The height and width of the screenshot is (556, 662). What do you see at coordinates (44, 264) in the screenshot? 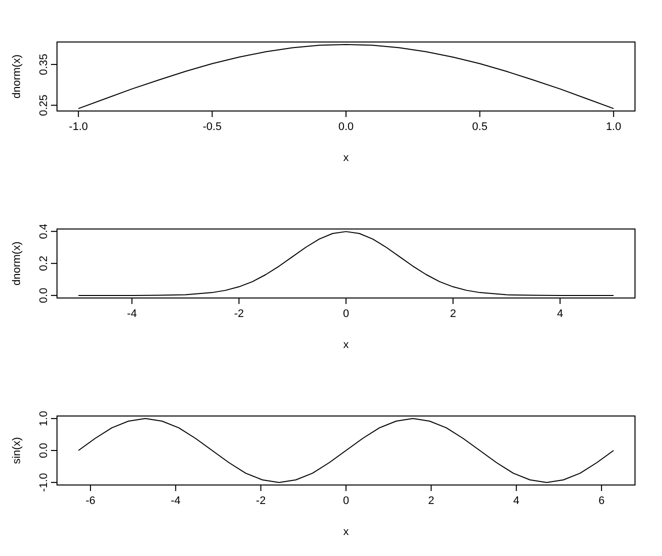
I see `y-tick-label: 0.2` at bounding box center [44, 264].